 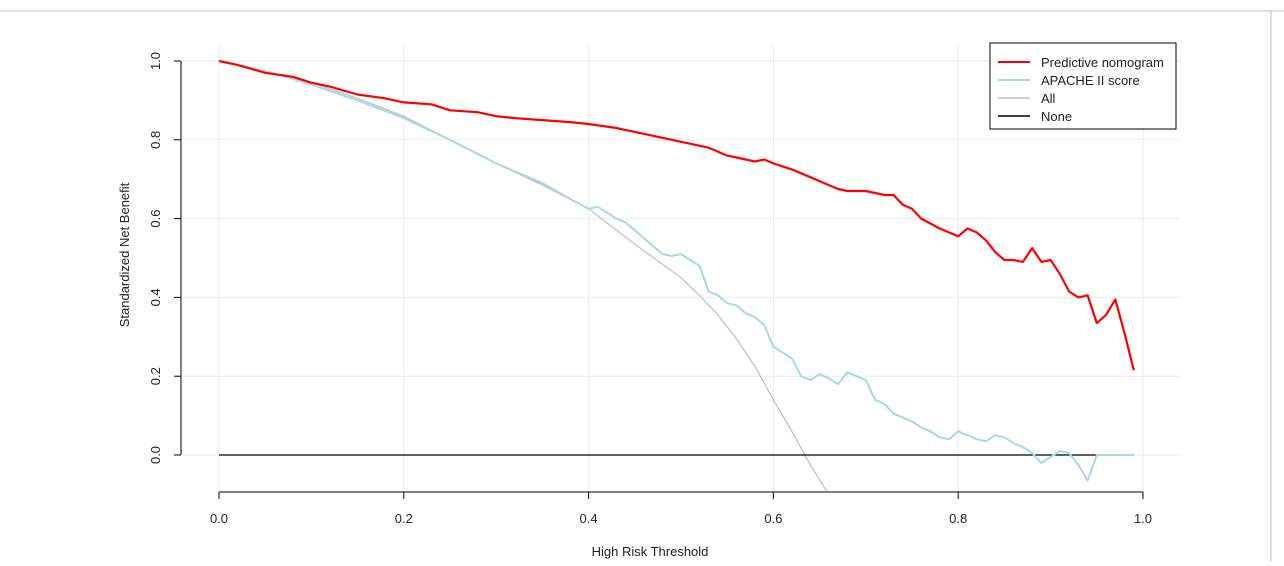 What do you see at coordinates (681, 509) in the screenshot?
I see `x-axis-ticks: 0.0 0.2 0.4 0.6 0.8 1.0` at bounding box center [681, 509].